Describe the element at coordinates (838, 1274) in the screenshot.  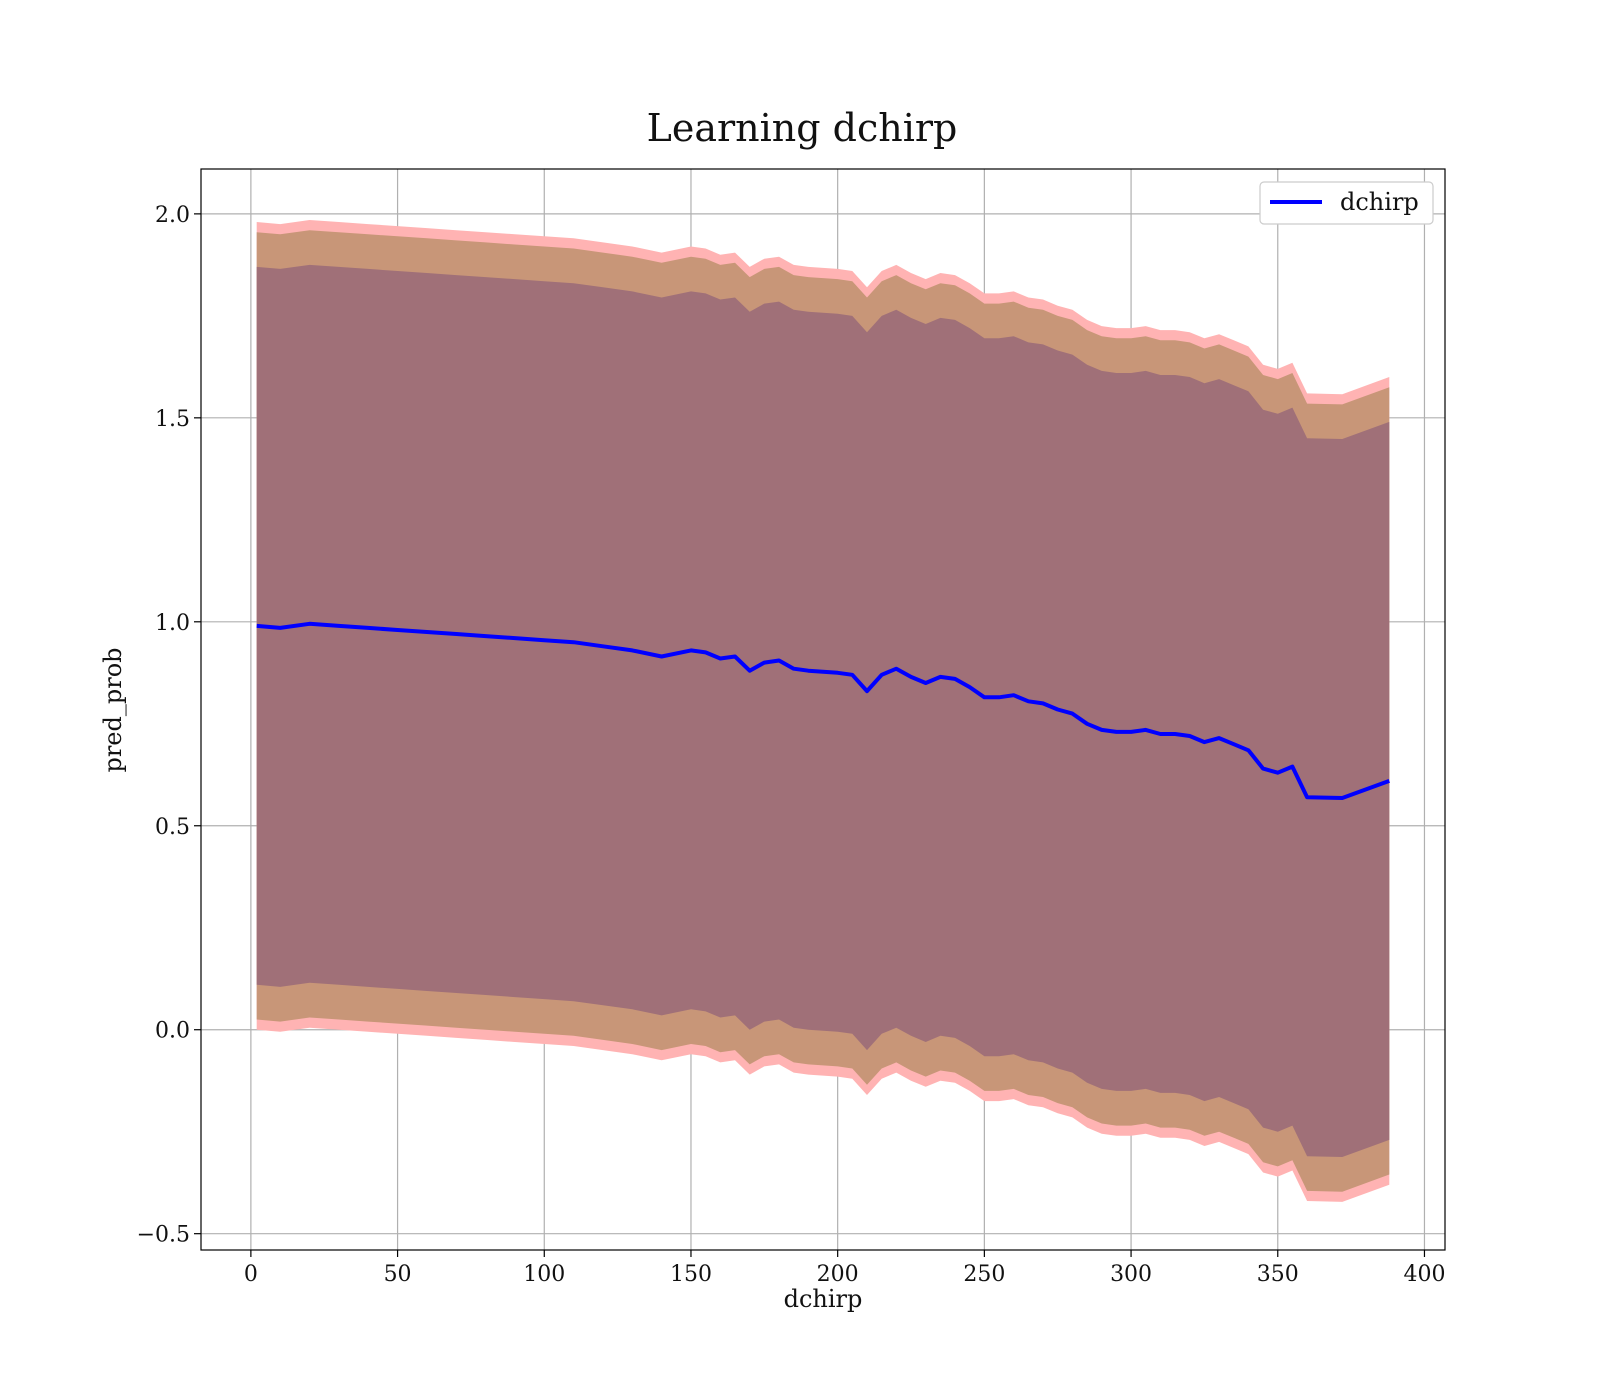
I see `x-tick-label: 200` at that location.